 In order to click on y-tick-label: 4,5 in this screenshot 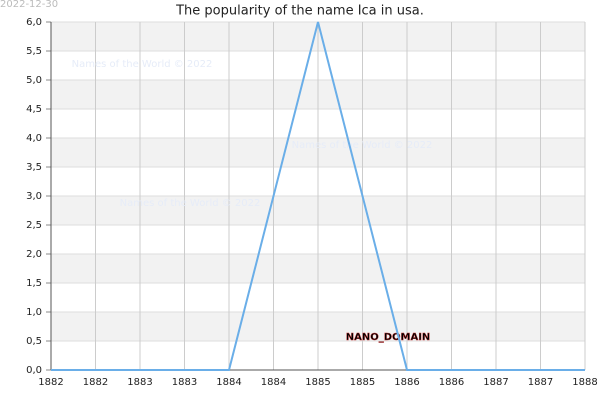, I will do `click(34, 109)`.